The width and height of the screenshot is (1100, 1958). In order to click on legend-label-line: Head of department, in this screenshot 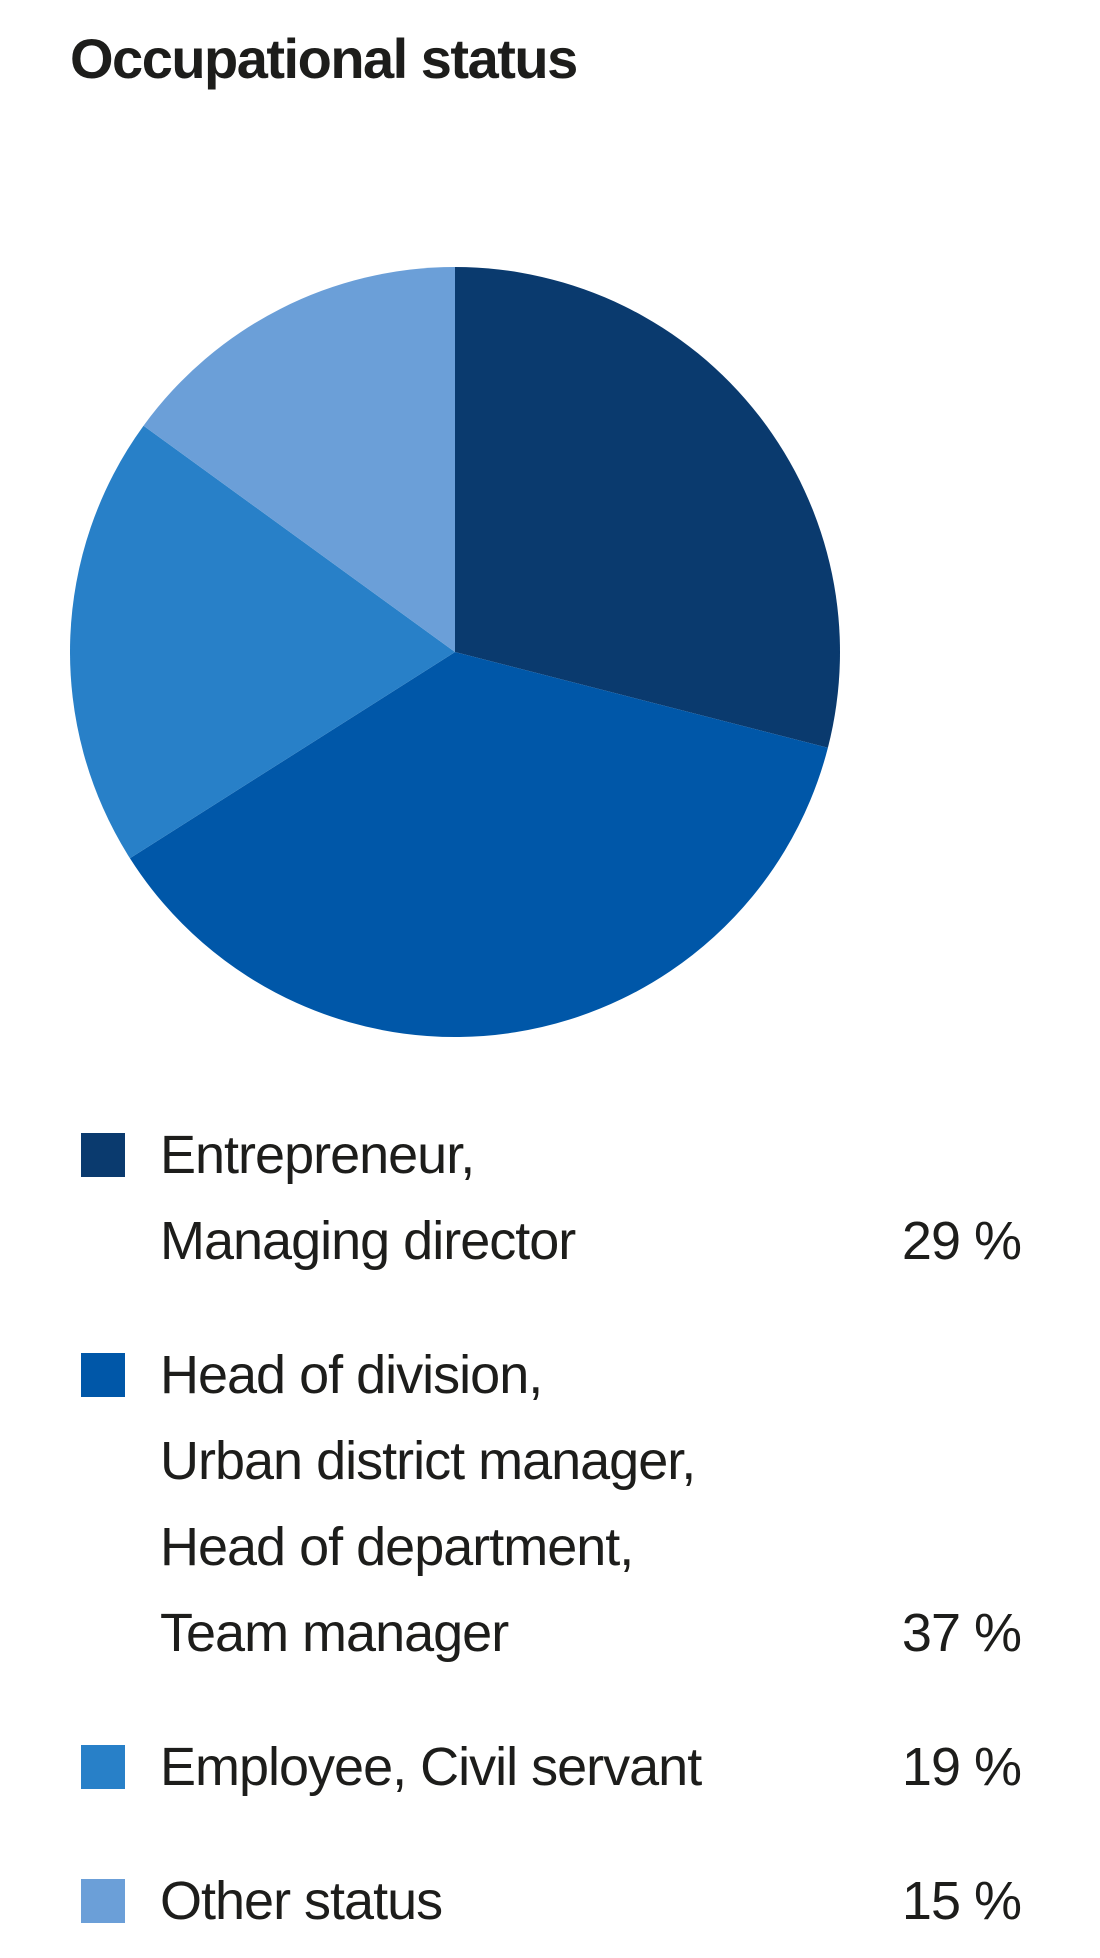, I will do `click(397, 1547)`.